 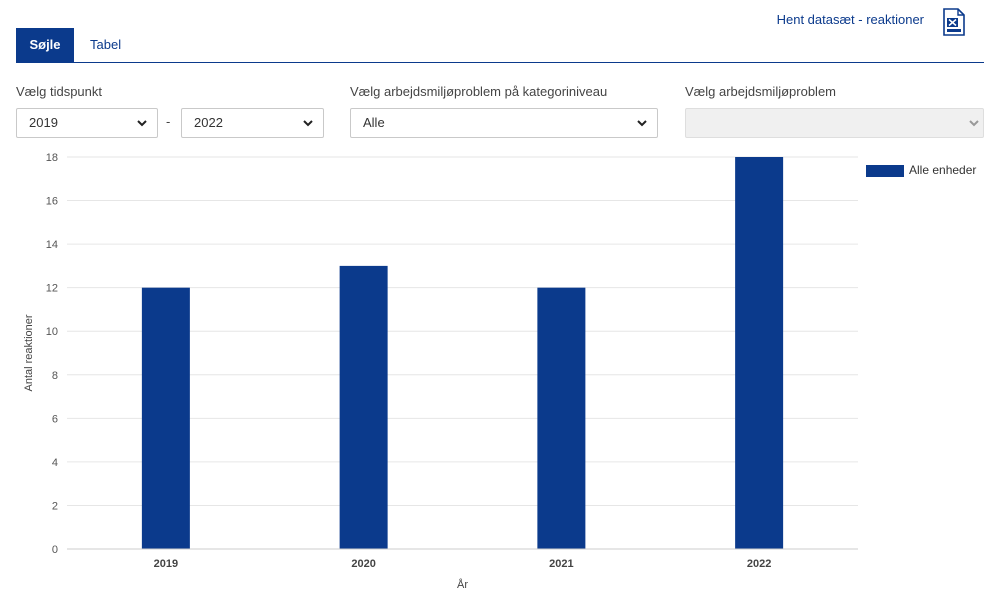 What do you see at coordinates (363, 407) in the screenshot?
I see `bar-2020` at bounding box center [363, 407].